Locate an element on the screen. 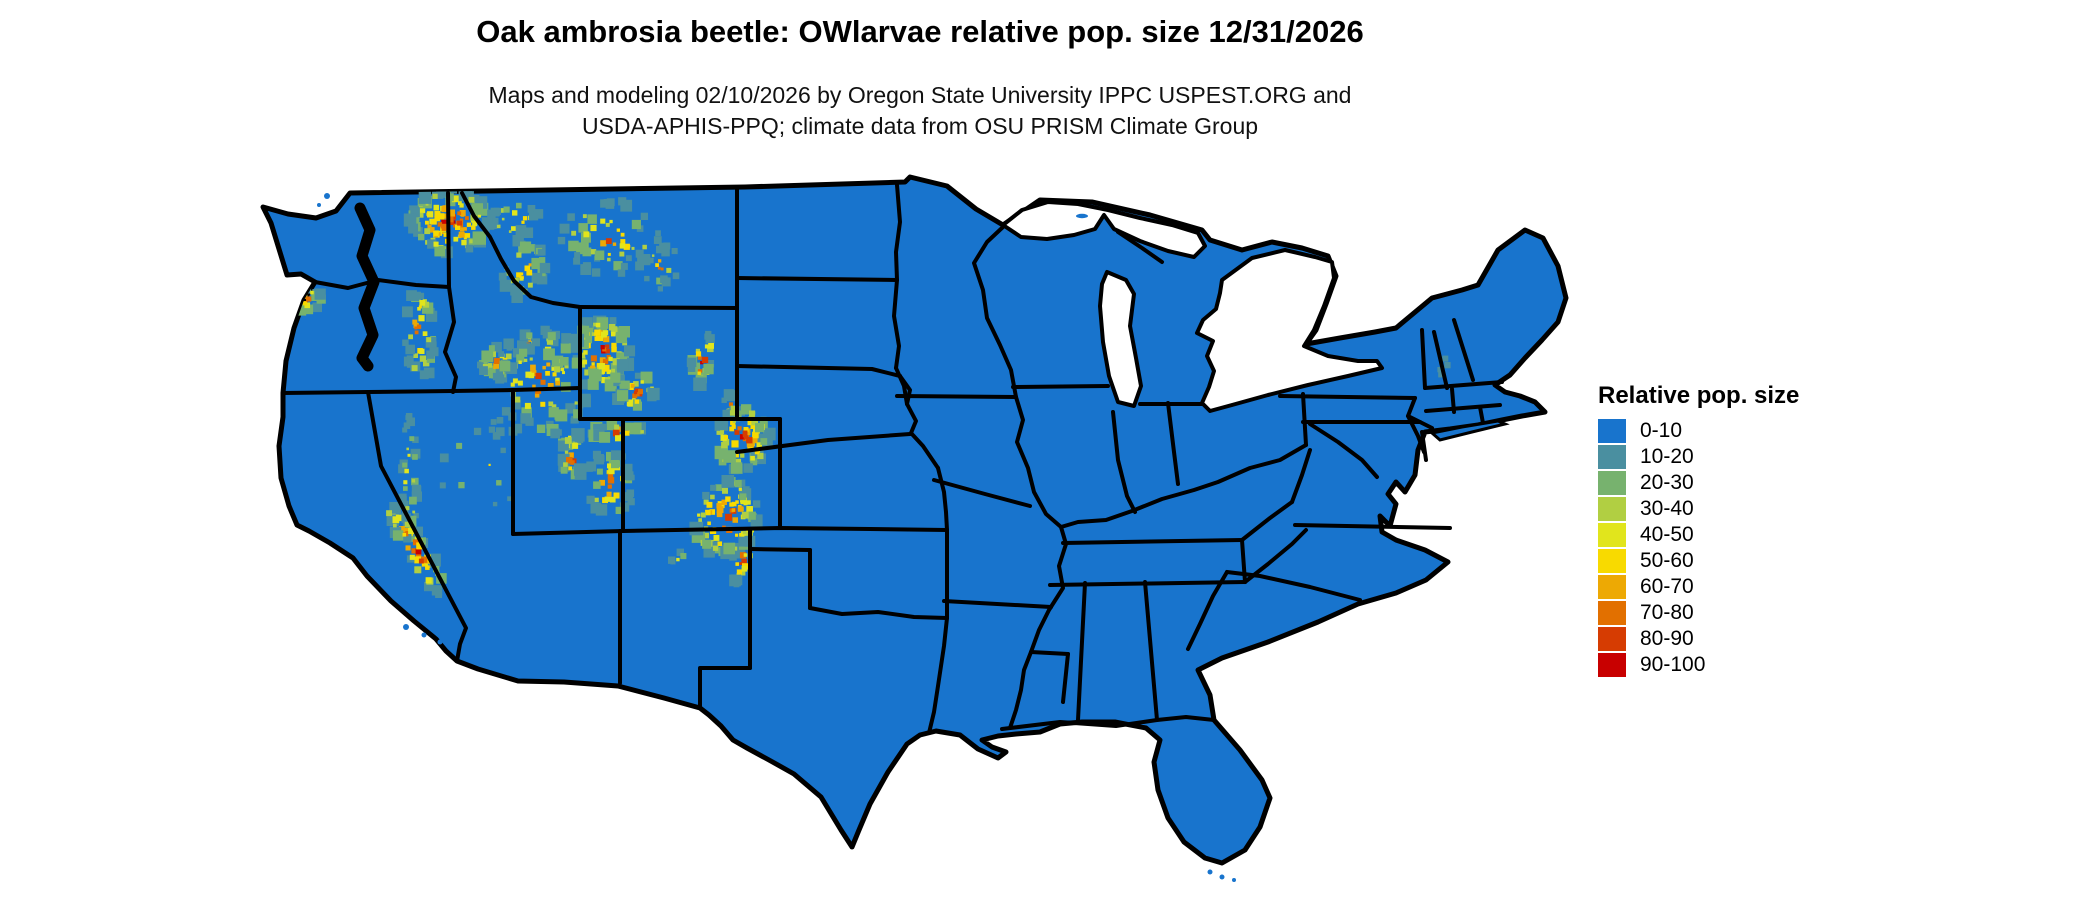 Image resolution: width=2100 pixels, height=897 pixels. hotspot-cell-sangre-de-cristo is located at coordinates (737, 564).